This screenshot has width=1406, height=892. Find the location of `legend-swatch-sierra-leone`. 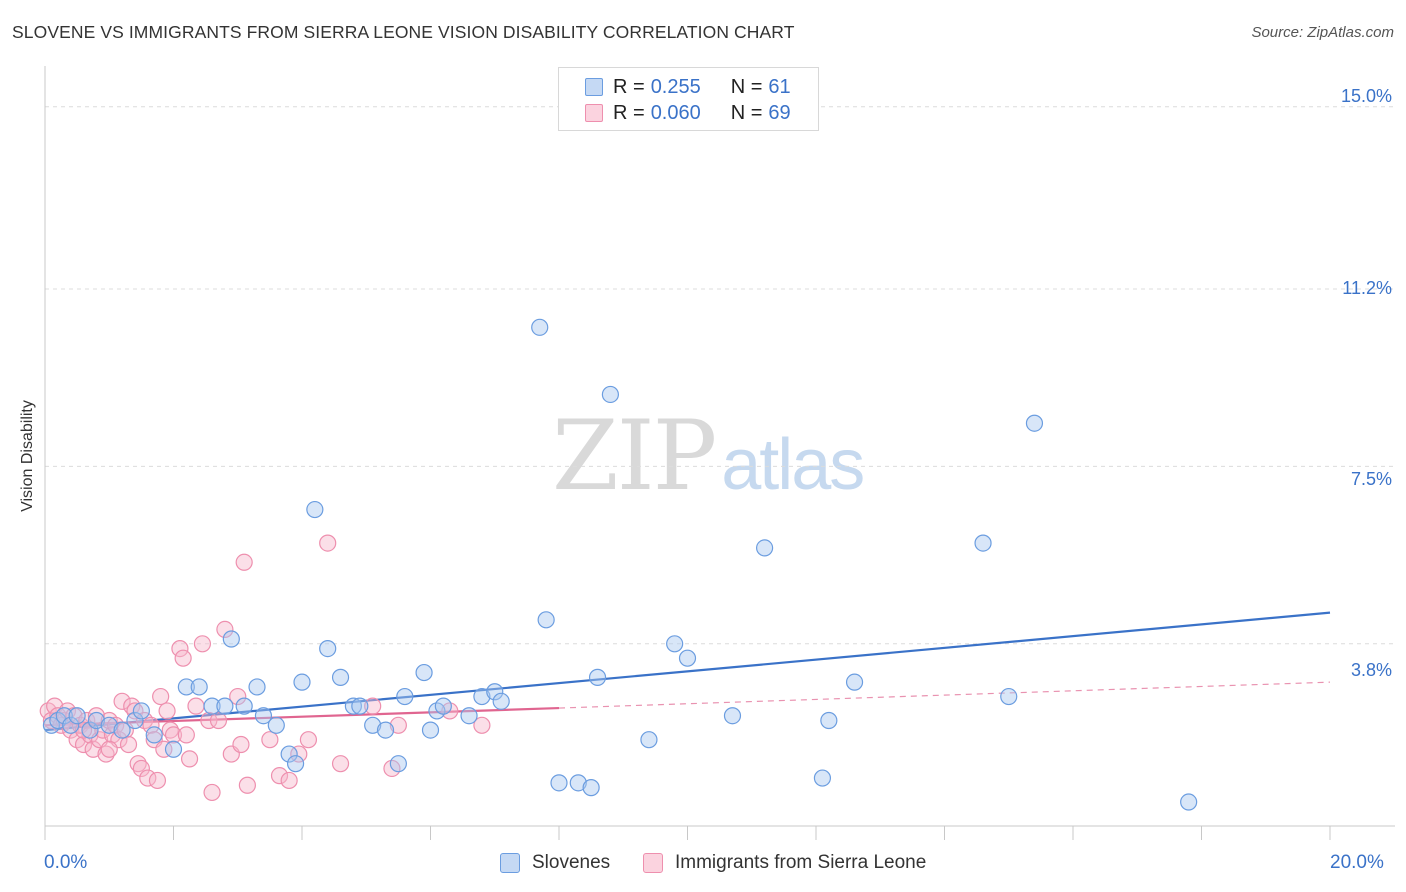

legend-swatch-sierra-leone is located at coordinates (653, 863).